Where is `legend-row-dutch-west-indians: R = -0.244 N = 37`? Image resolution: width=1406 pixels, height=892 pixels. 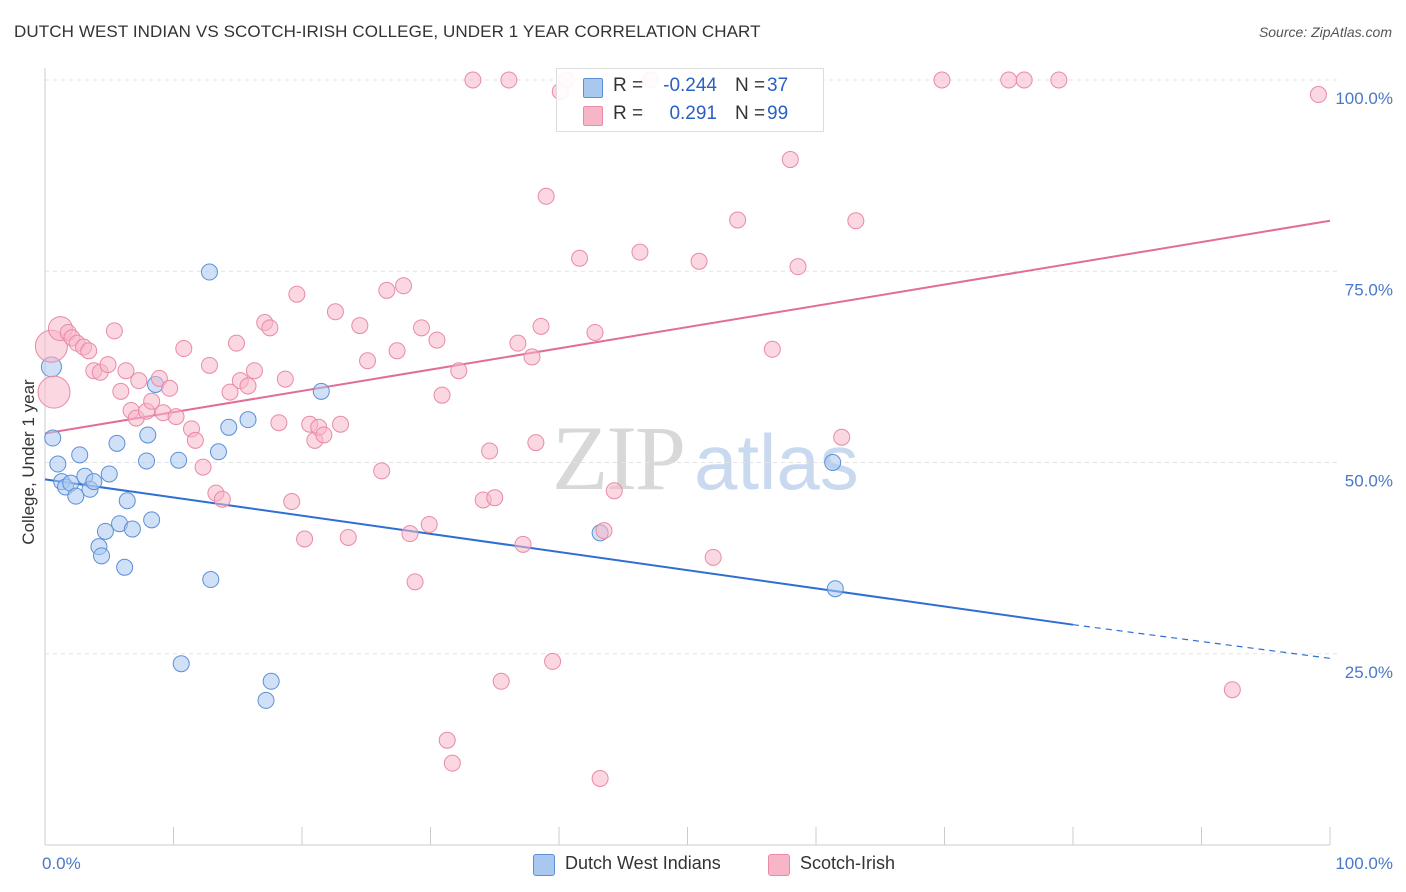
legend-row-dutch-west-indians: R = -0.244 N = 37 is located at coordinates (690, 87).